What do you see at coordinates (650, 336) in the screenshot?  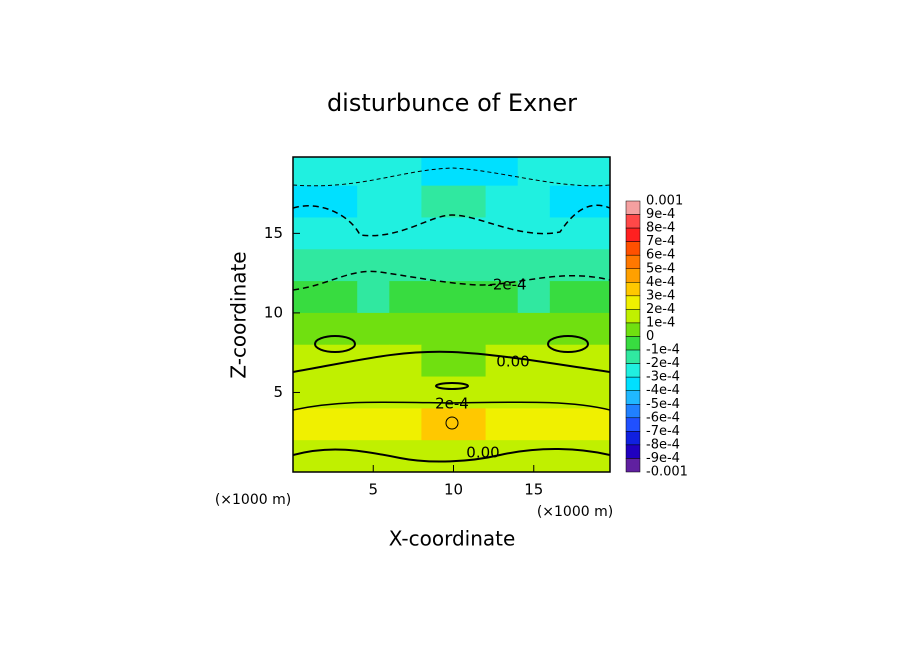 I see `colorbar-tick-label: 0` at bounding box center [650, 336].